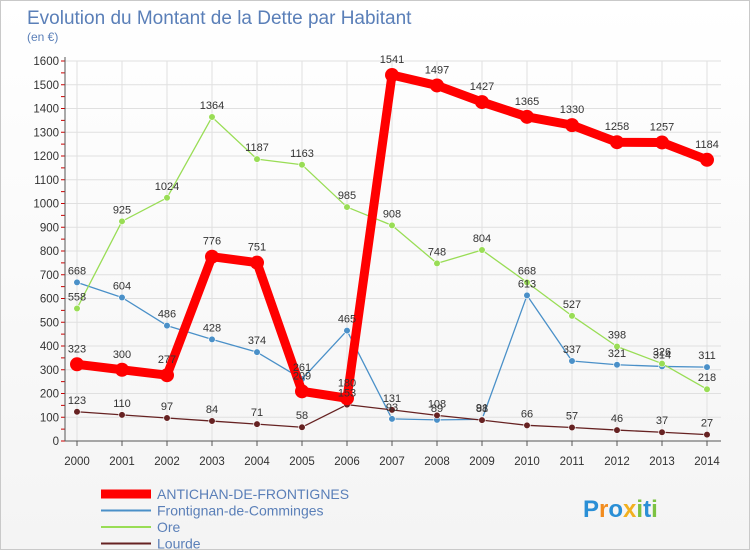  Describe the element at coordinates (347, 462) in the screenshot. I see `x-tick-label: 2006` at that location.